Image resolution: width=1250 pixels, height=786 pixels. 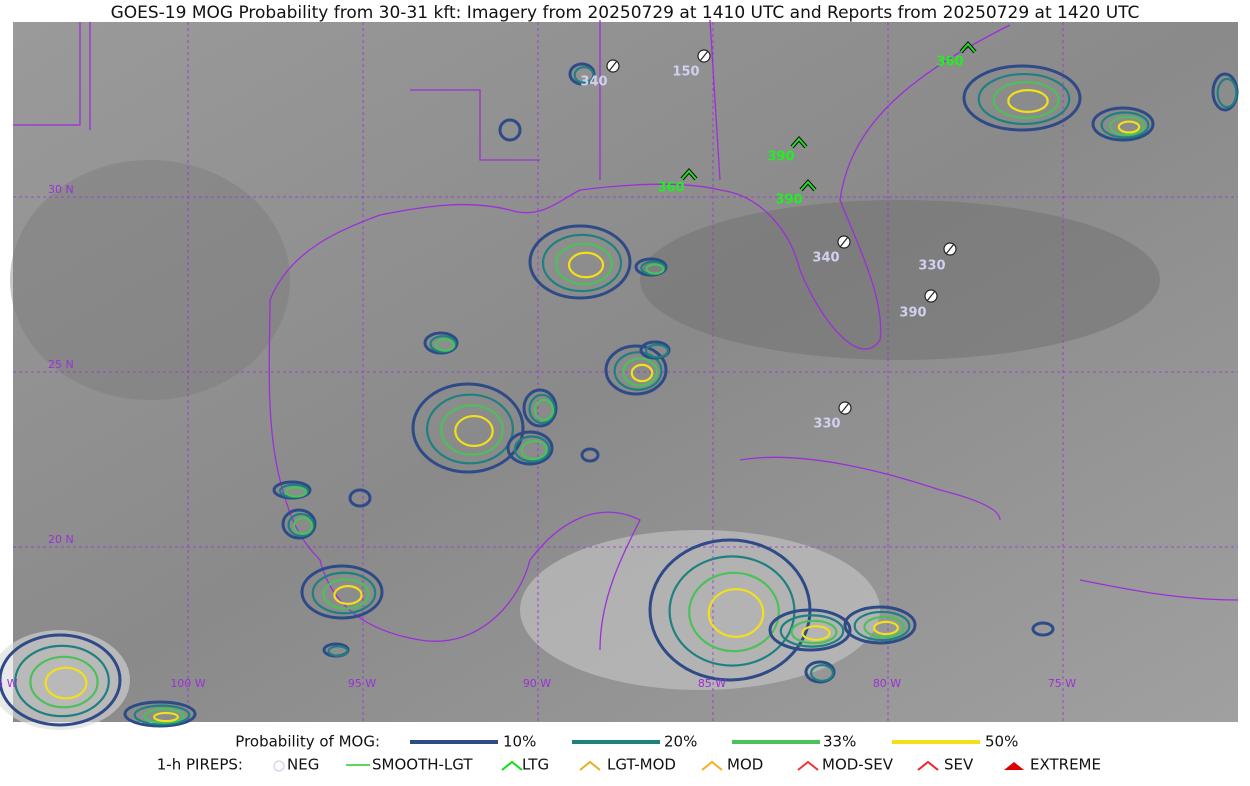 What do you see at coordinates (187, 683) in the screenshot?
I see `lon-label: 100 W` at bounding box center [187, 683].